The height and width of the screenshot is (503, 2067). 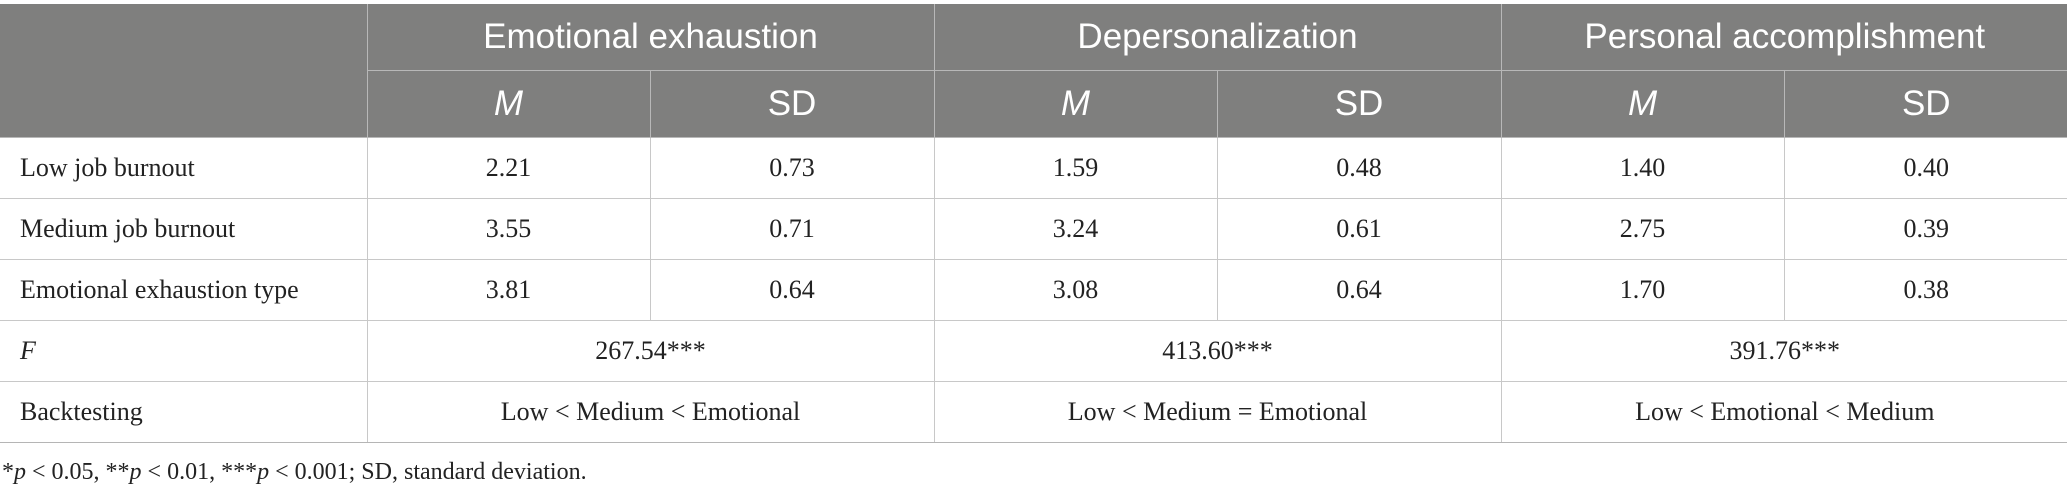 I want to click on group-header-personal-accomplishment: Personal accomplishment, so click(x=1783, y=37).